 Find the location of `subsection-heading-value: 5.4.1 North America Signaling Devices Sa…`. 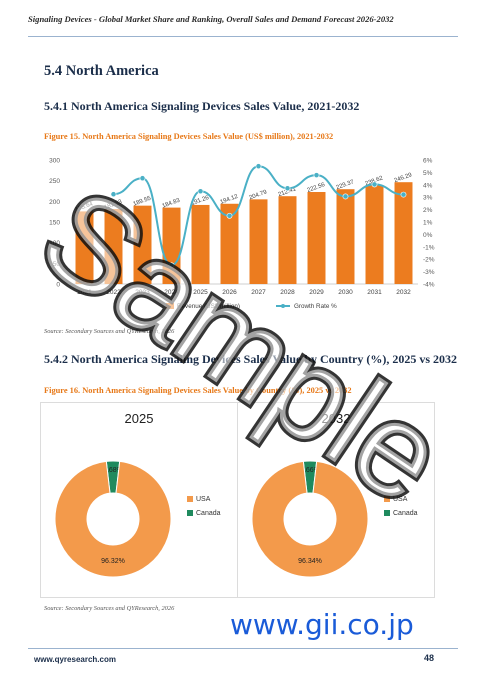

subsection-heading-value: 5.4.1 North America Signaling Devices Sa… is located at coordinates (202, 106).